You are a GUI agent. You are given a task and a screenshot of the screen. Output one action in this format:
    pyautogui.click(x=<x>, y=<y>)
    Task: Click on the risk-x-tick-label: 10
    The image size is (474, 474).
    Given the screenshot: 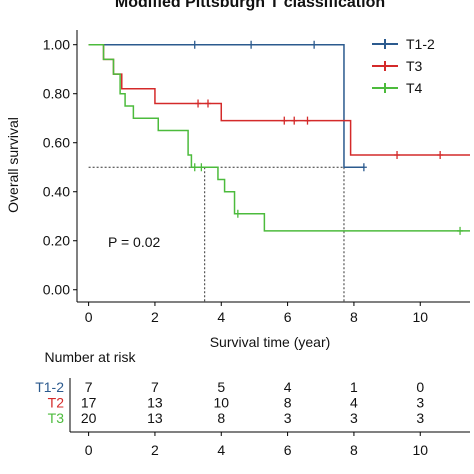 What is the action you would take?
    pyautogui.click(x=420, y=450)
    